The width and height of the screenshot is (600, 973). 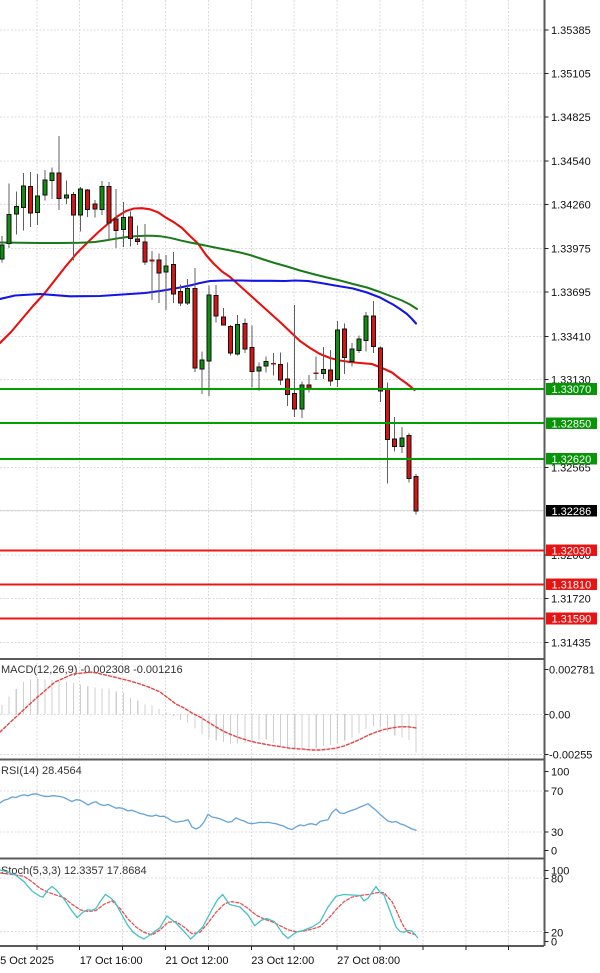 I want to click on svg-text: 0.002781, so click(x=572, y=671).